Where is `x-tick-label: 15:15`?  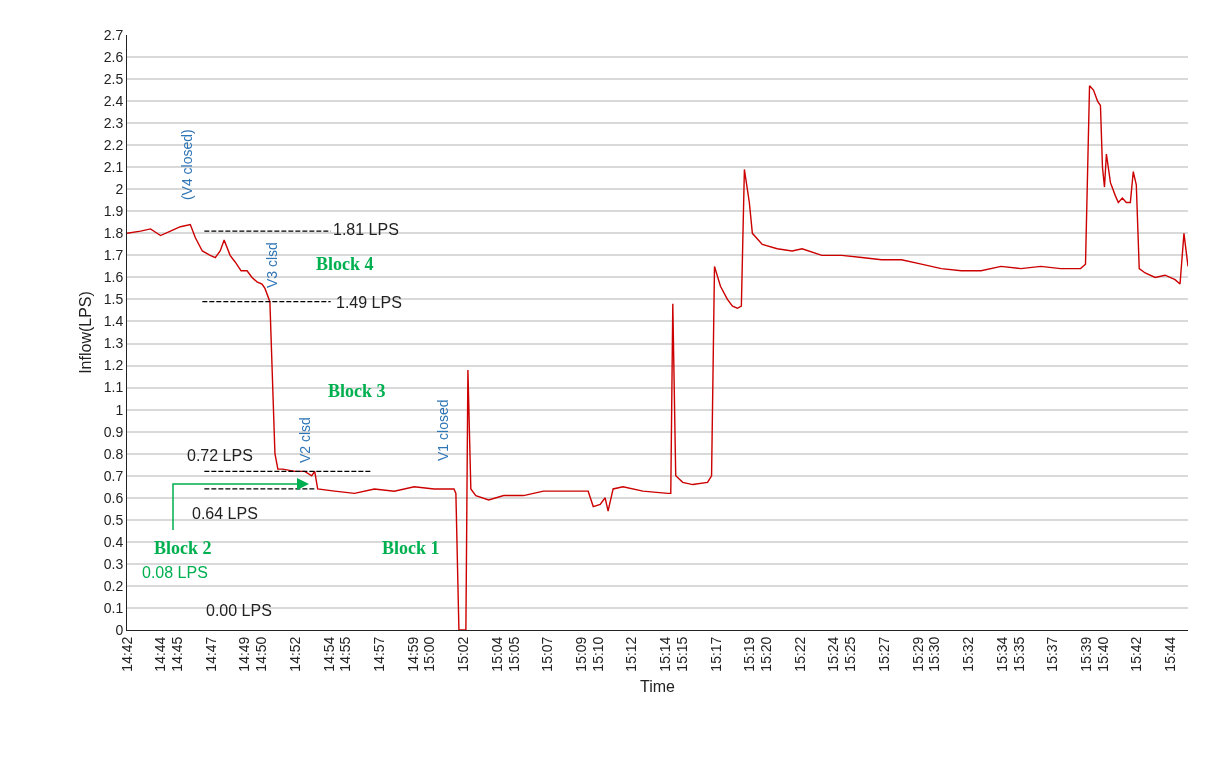
x-tick-label: 15:15 is located at coordinates (681, 654).